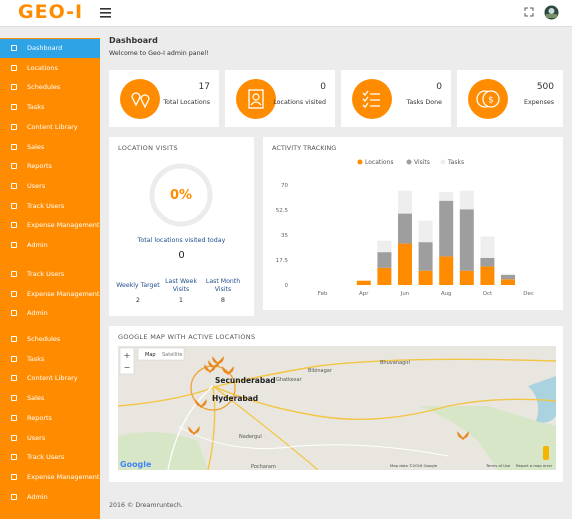 Image resolution: width=572 pixels, height=519 pixels. Describe the element at coordinates (360, 162) in the screenshot. I see `legend-swatch` at that location.